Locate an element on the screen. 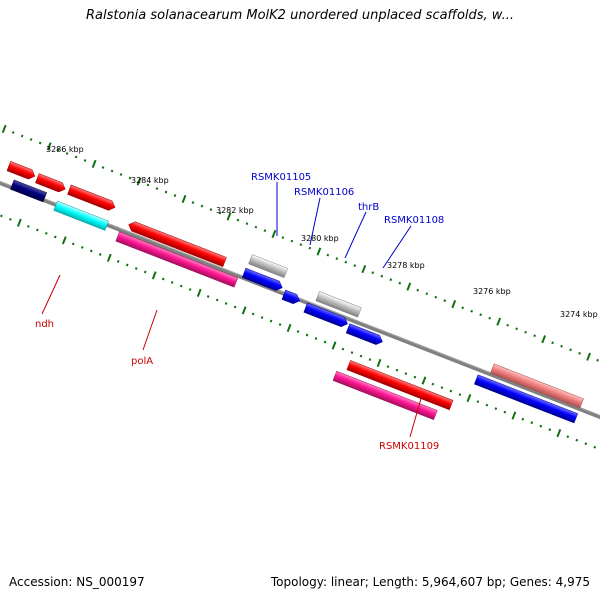 The height and width of the screenshot is (600, 600). gene-label-rsmk01108: RSMK01108 is located at coordinates (414, 220).